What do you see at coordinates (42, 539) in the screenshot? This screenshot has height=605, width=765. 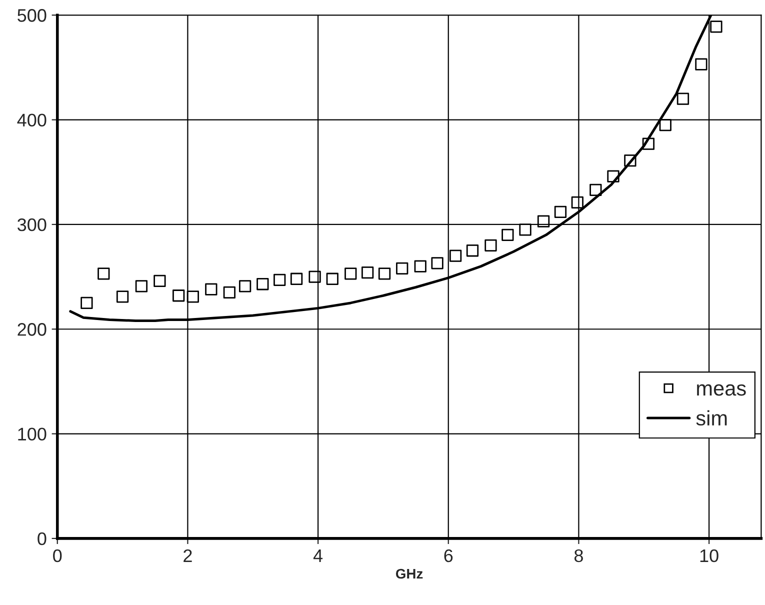 I see `y-tick-label: 0` at bounding box center [42, 539].